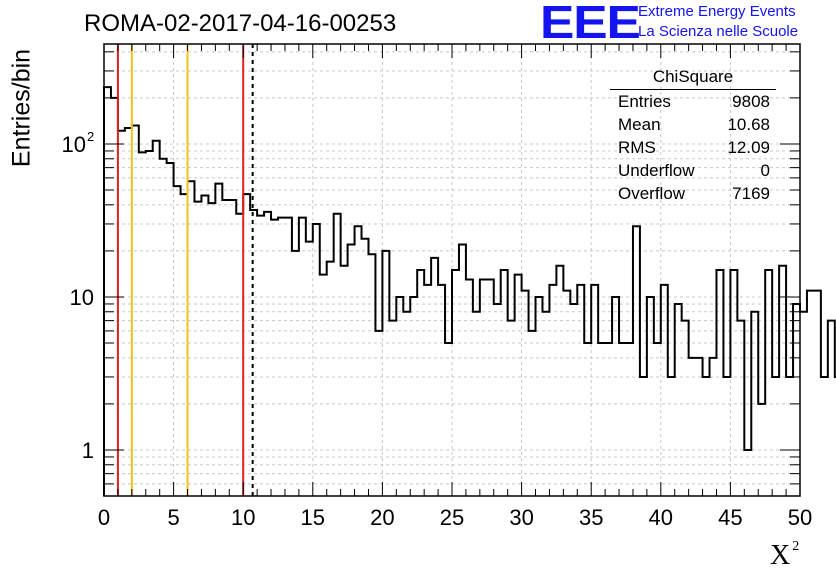 The width and height of the screenshot is (836, 572). What do you see at coordinates (693, 124) in the screenshot?
I see `stats-row-mean: Mean 10.68` at bounding box center [693, 124].